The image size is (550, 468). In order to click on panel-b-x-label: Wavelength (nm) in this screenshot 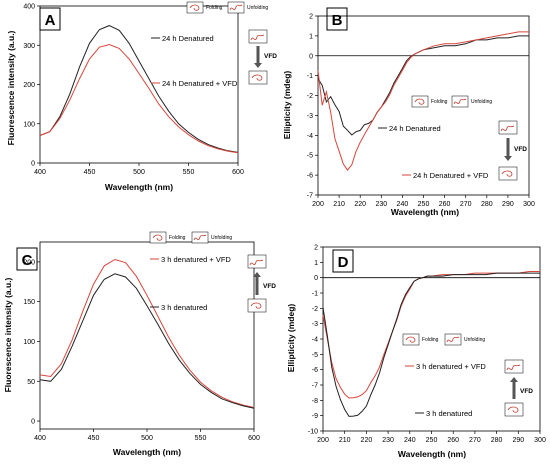, I will do `click(425, 212)`.